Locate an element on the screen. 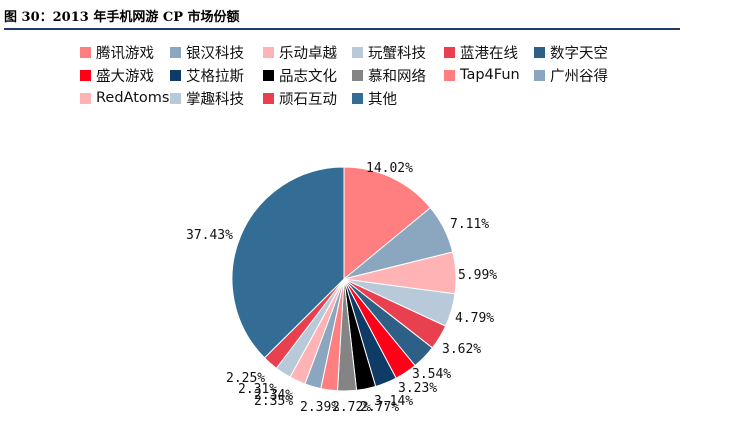 The image size is (734, 438). data-label: 2.77% is located at coordinates (379, 407).